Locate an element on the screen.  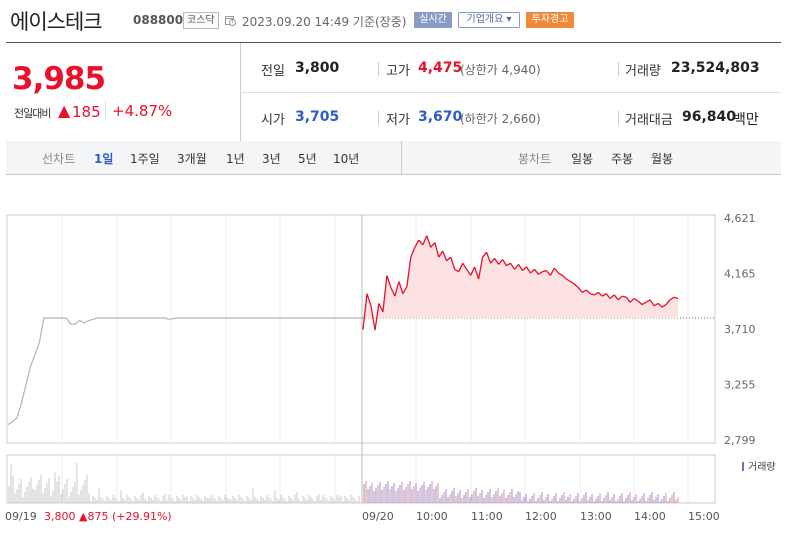
volume-frame is located at coordinates (361, 479).